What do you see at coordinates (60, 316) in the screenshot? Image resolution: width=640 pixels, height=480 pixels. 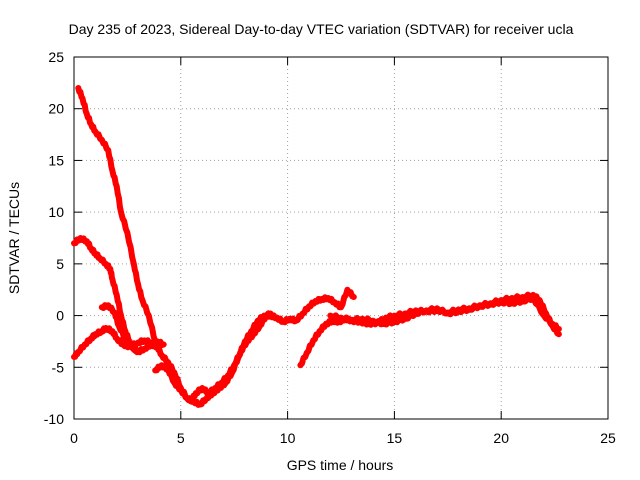 I see `y-tick-label: 0` at bounding box center [60, 316].